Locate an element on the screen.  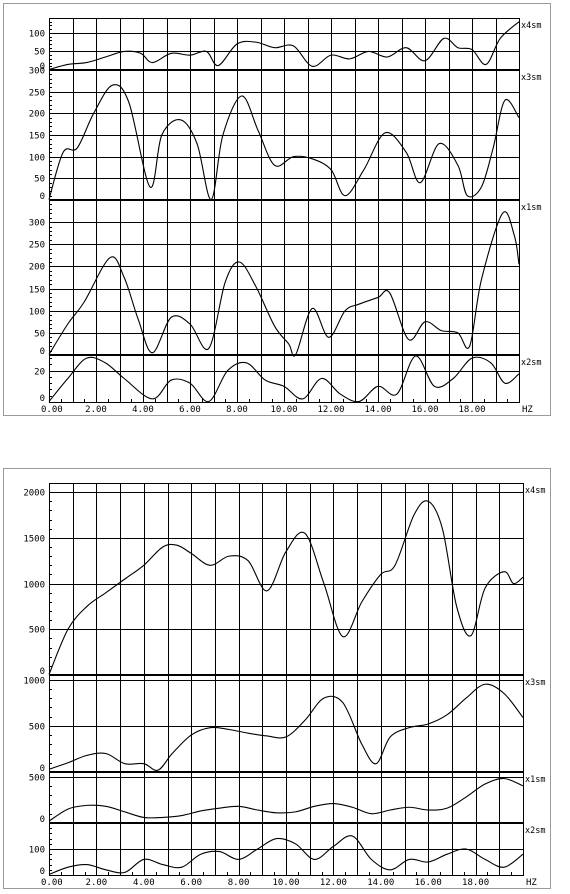
panel-x3sm: 0 500 1000 x3sm is located at coordinates (284, 726).